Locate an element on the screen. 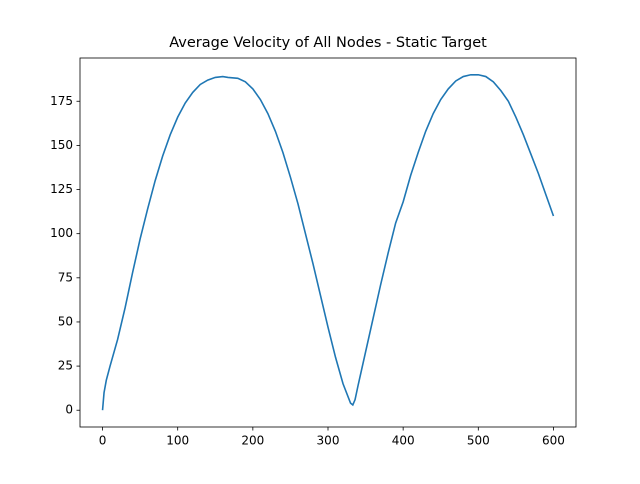  x-tick-label: 500 is located at coordinates (478, 441).